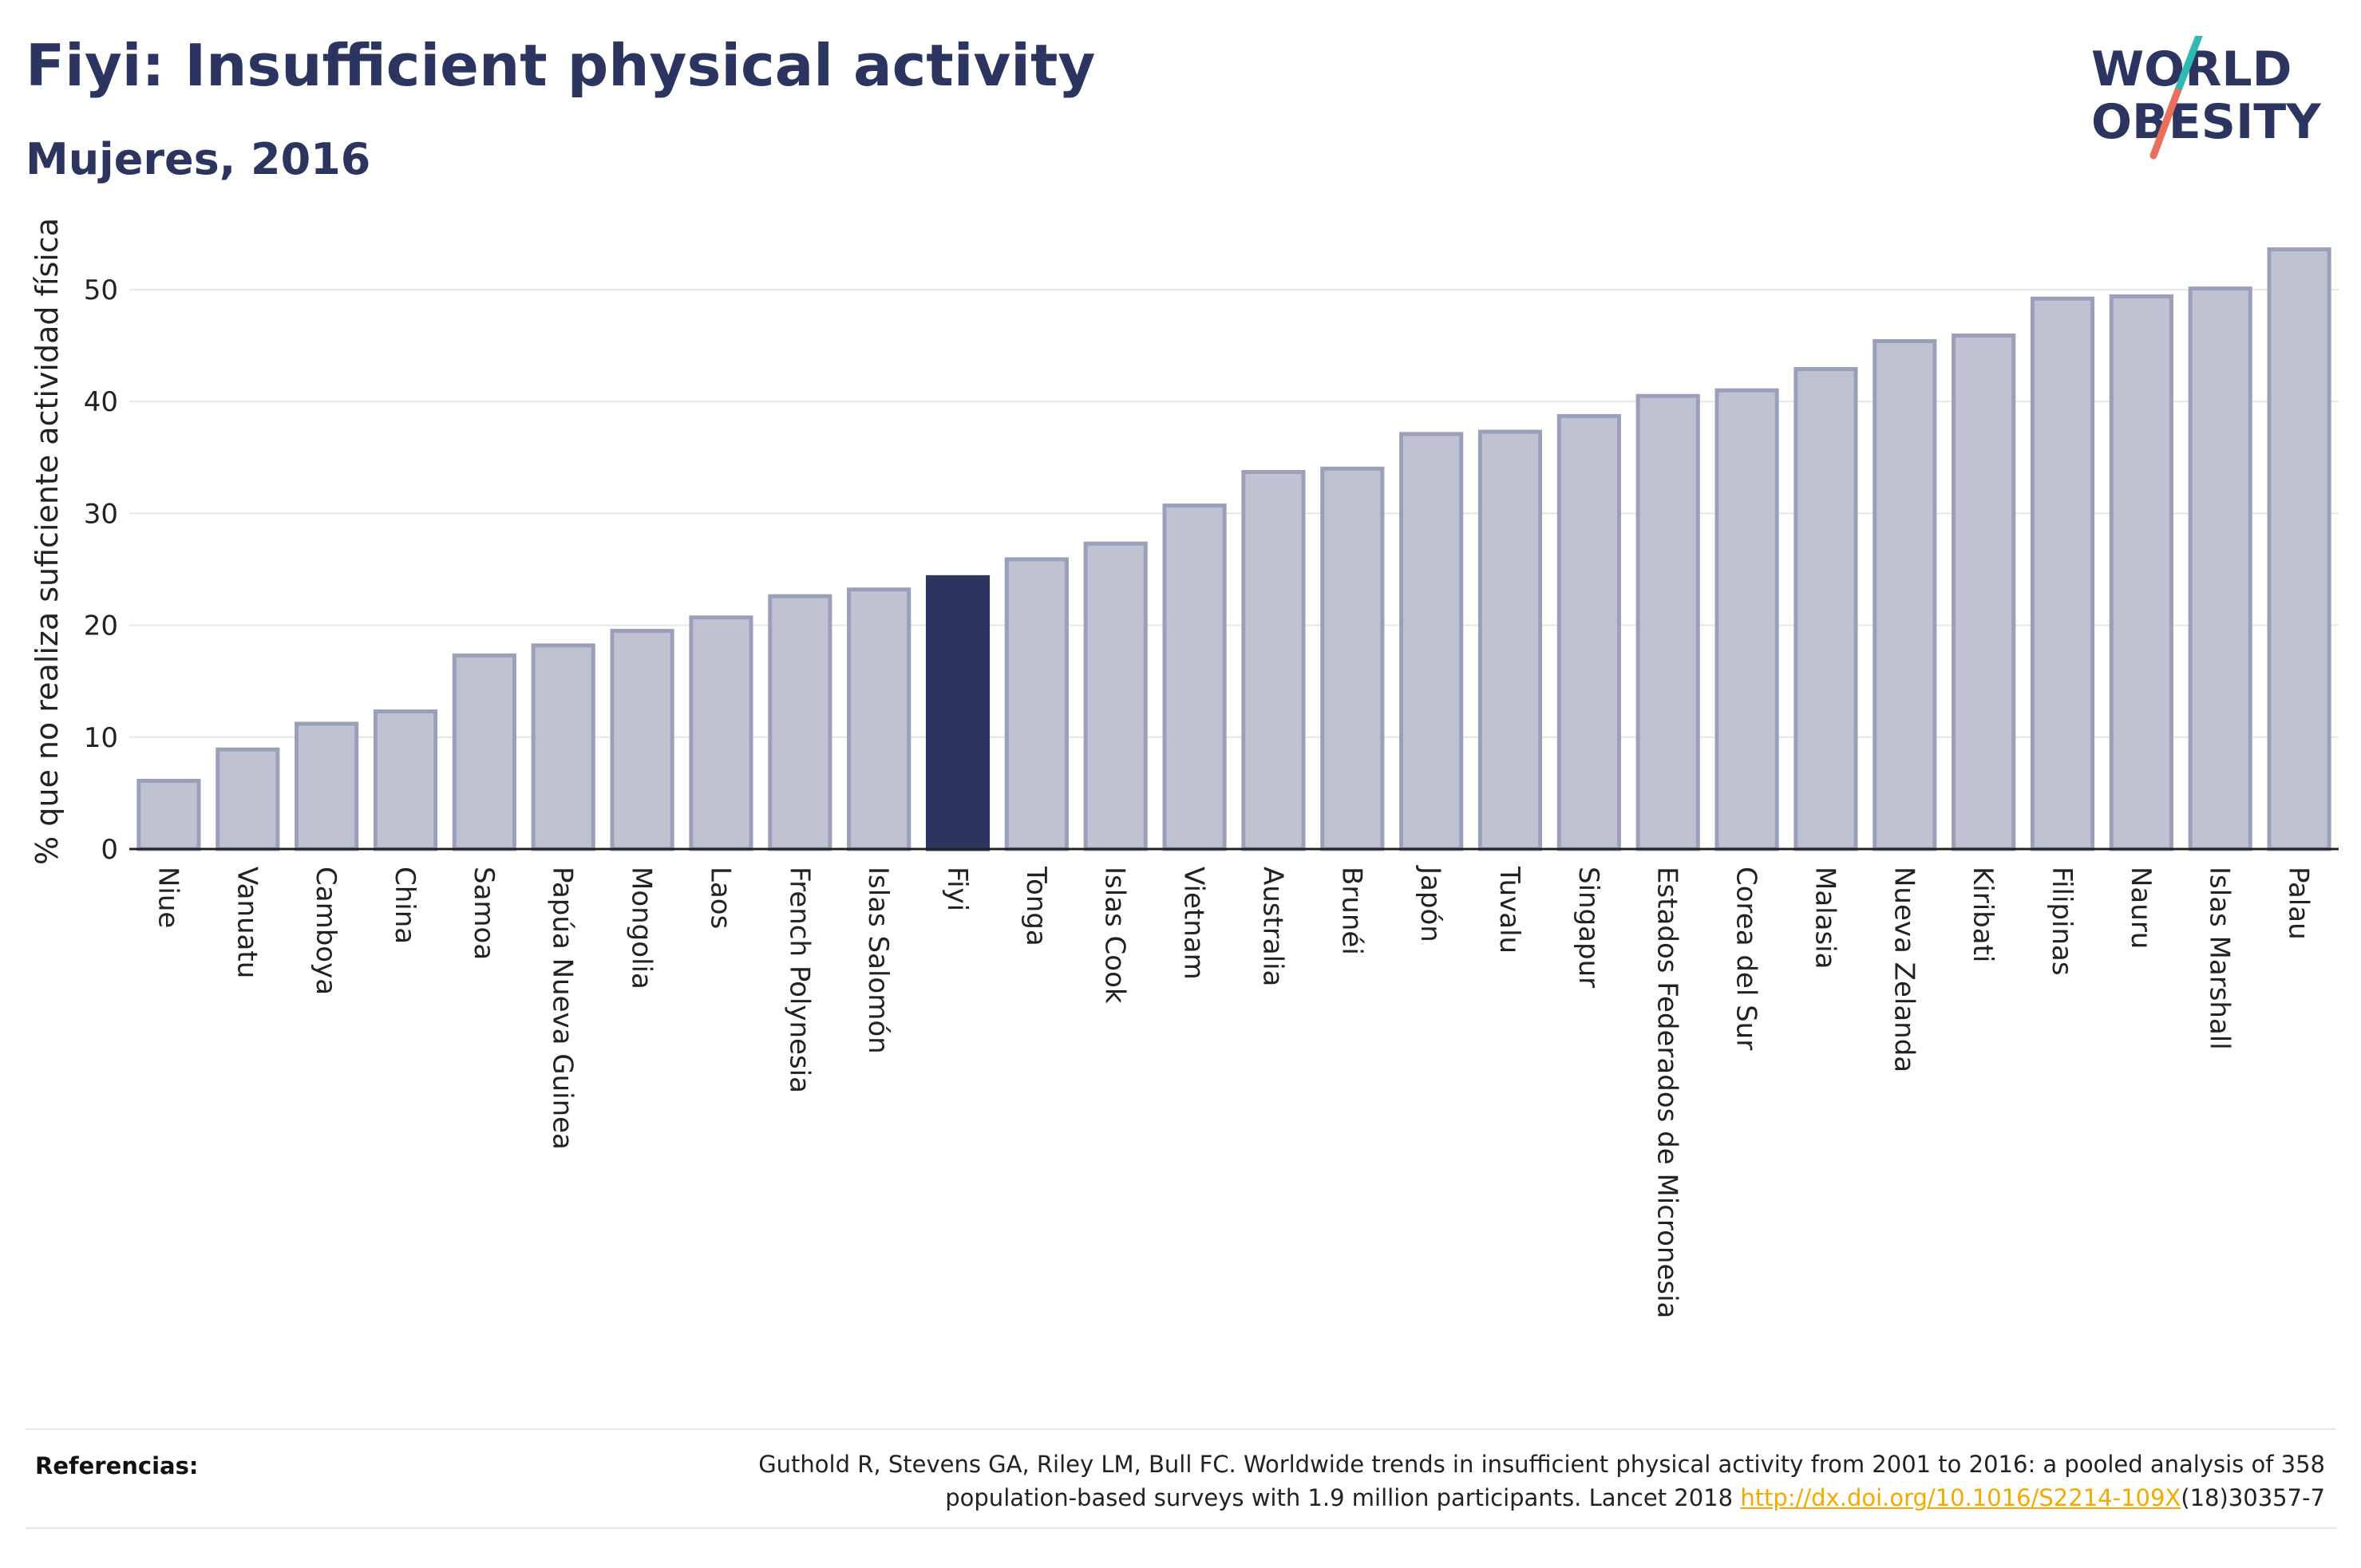 Image resolution: width=2361 pixels, height=1568 pixels. Describe the element at coordinates (958, 713) in the screenshot. I see `bar-fiyi` at that location.